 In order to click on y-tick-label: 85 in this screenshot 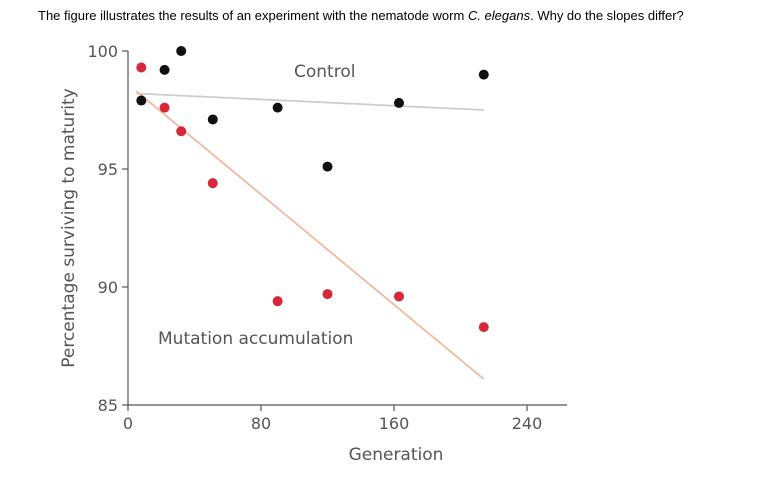, I will do `click(108, 405)`.